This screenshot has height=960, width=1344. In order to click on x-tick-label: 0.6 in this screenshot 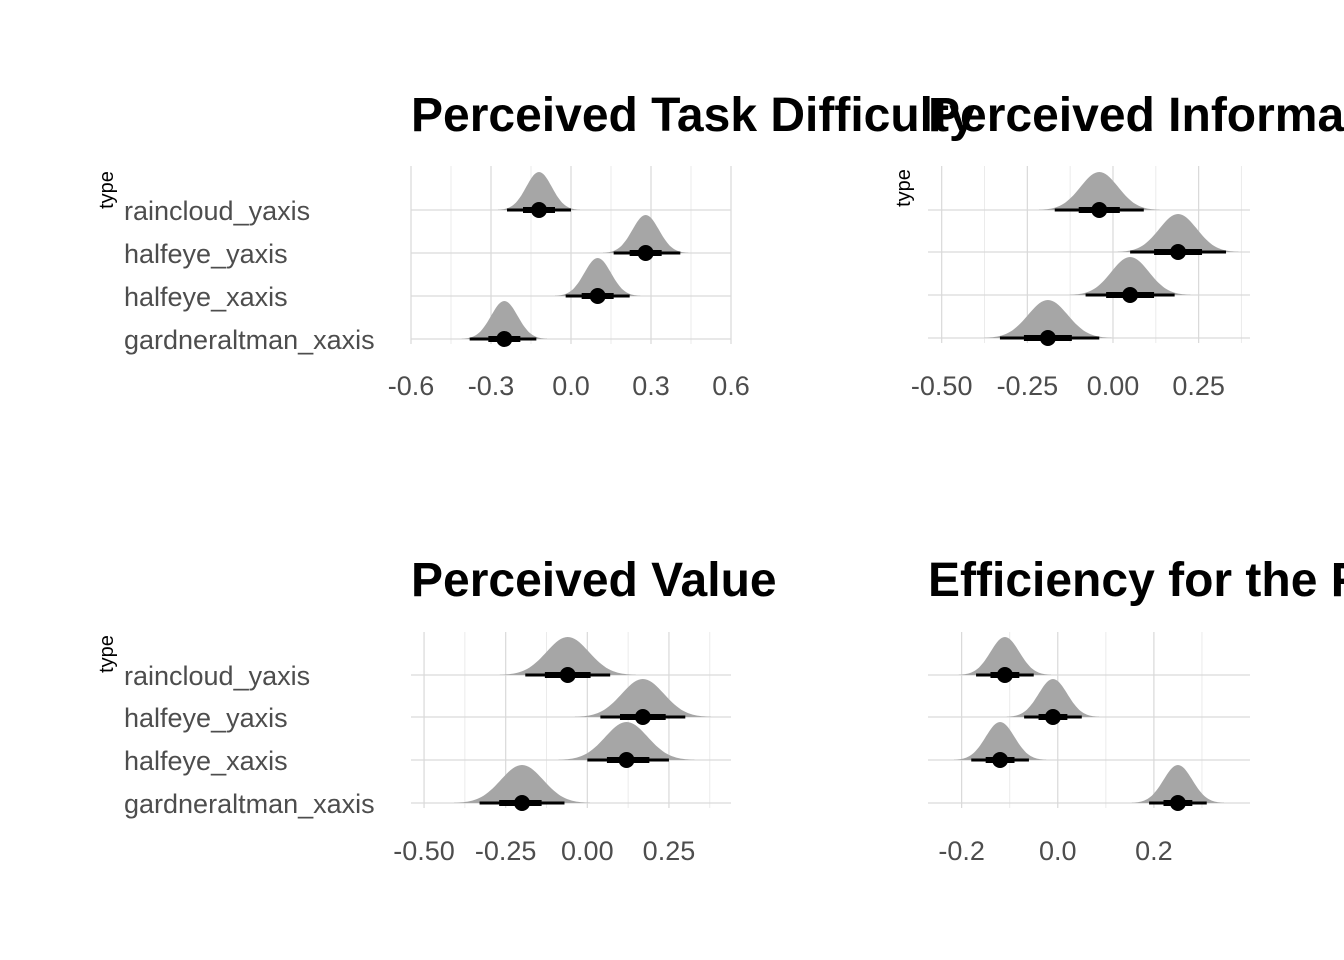, I will do `click(731, 386)`.